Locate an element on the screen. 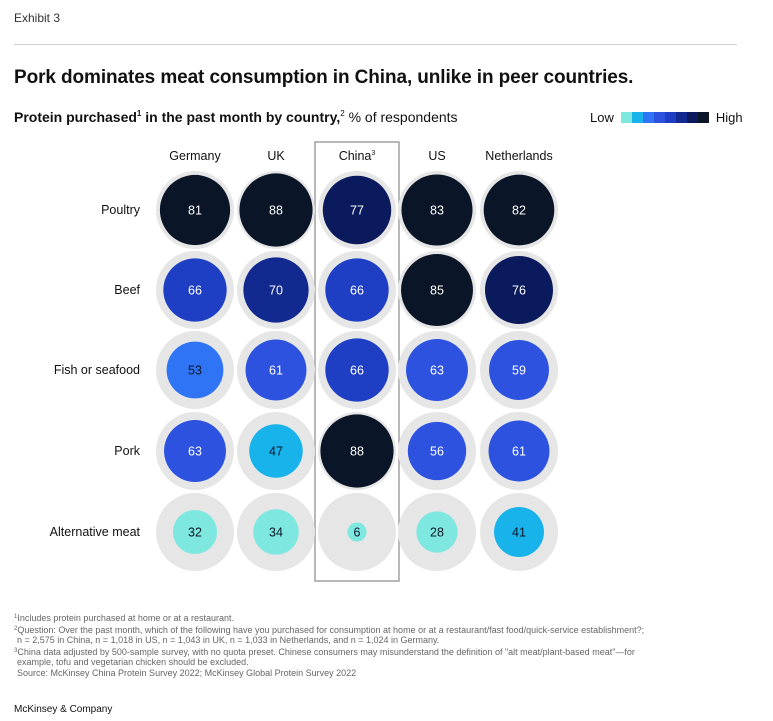 The image size is (773, 721). bubble-value-label: 70 is located at coordinates (276, 291).